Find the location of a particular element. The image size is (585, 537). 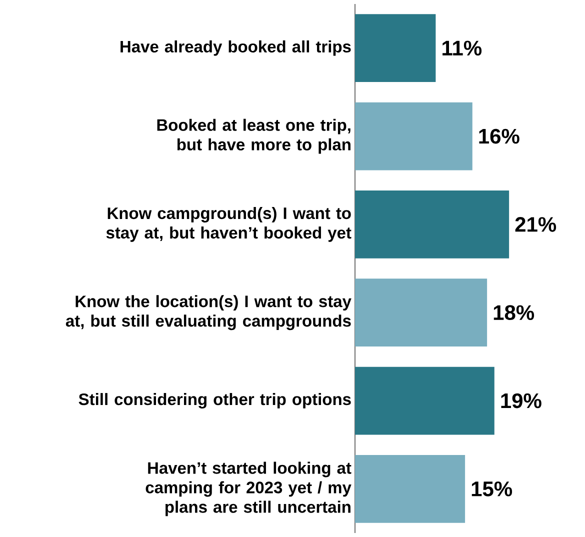

data-label: 15% is located at coordinates (492, 489).